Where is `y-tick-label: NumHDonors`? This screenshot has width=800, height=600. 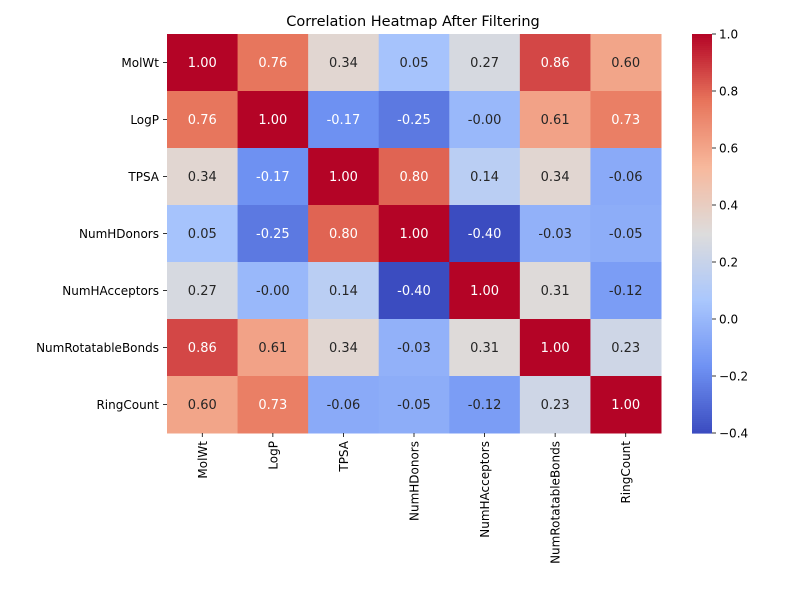
y-tick-label: NumHDonors is located at coordinates (119, 234).